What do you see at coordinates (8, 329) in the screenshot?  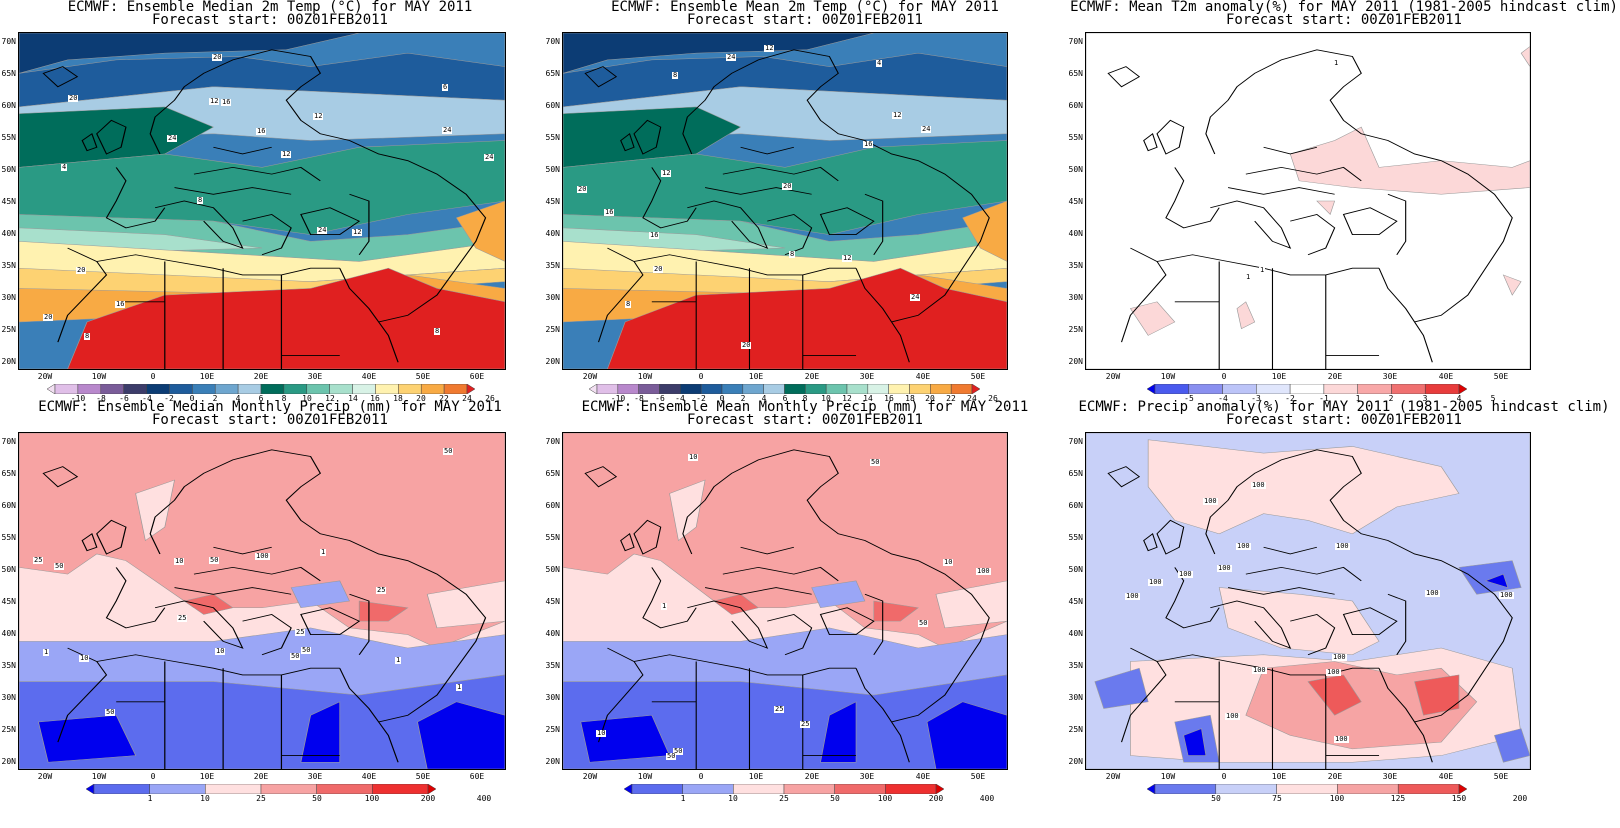 I see `lat-tick-label: 25N` at bounding box center [8, 329].